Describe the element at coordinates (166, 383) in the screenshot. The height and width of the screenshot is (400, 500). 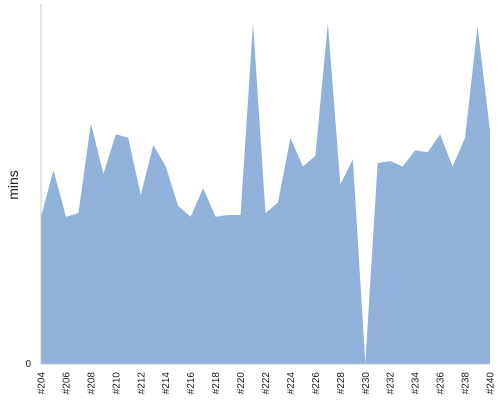
I see `x-tick-label: #214` at that location.